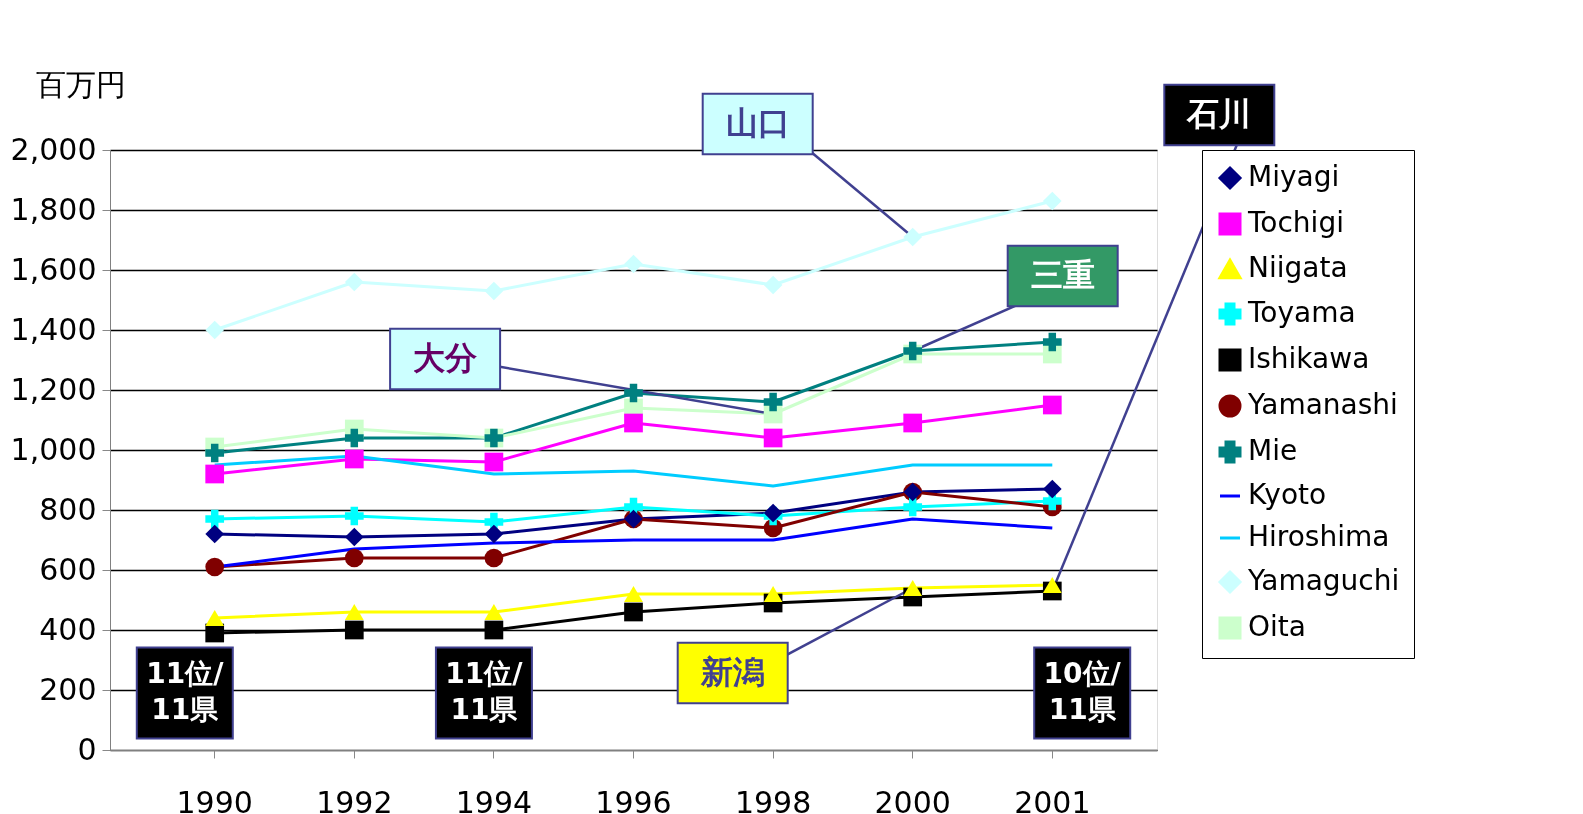 The image size is (1583, 814). I want to click on y-tick-label: 1,400, so click(53, 329).